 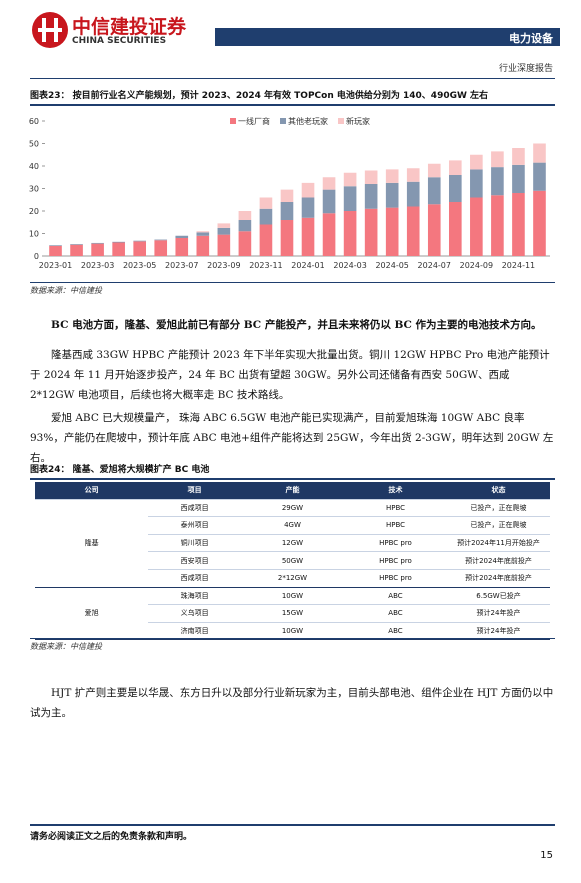 What do you see at coordinates (254, 121) in the screenshot?
I see `legend-label: 一线厂商` at bounding box center [254, 121].